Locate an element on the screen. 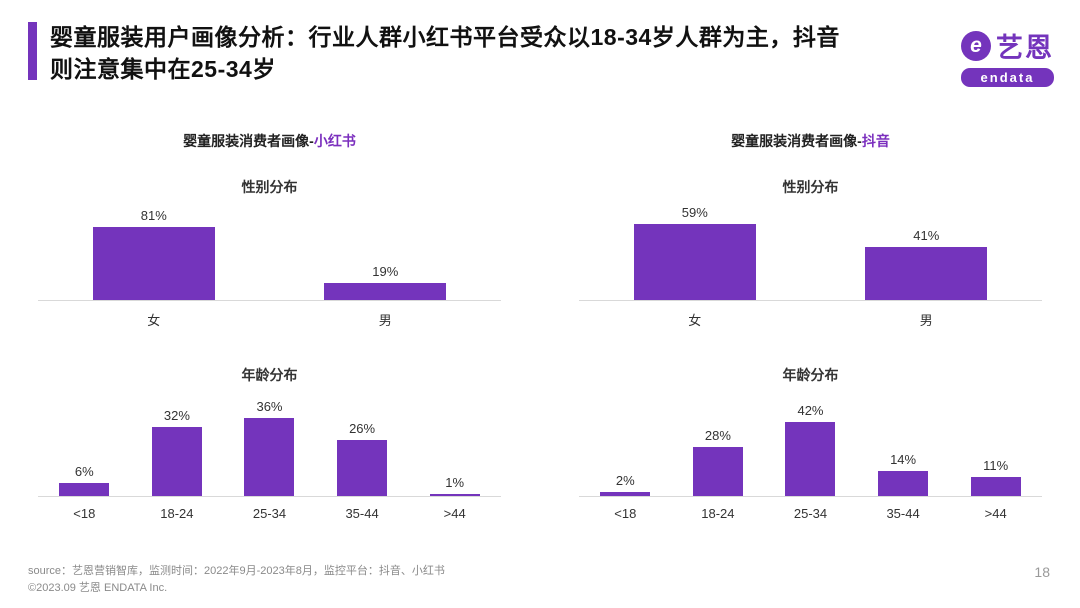 Image resolution: width=1080 pixels, height=608 pixels. bar-column: 81% is located at coordinates (154, 254).